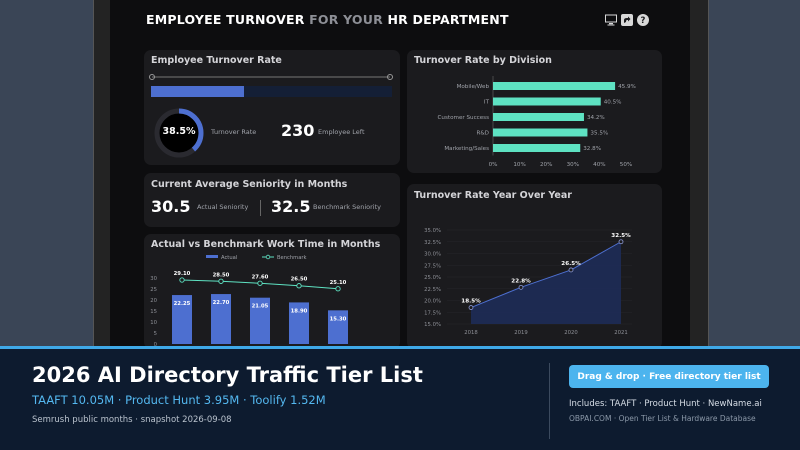 The height and width of the screenshot is (450, 800). What do you see at coordinates (571, 264) in the screenshot?
I see `yoy-value-label: 26.5%` at bounding box center [571, 264].